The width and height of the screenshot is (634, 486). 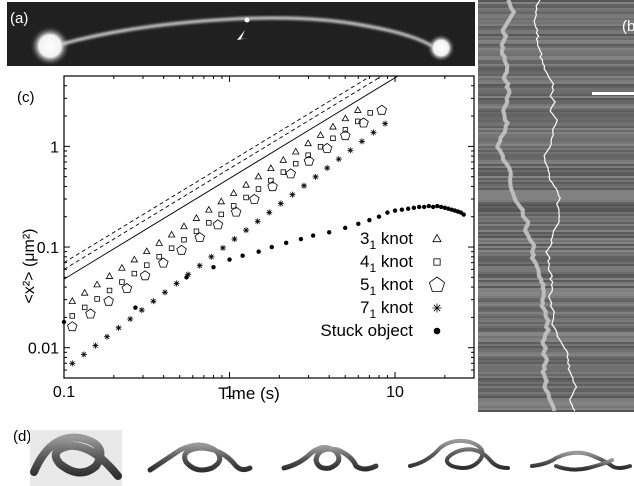 I want to click on y-tick-label: 1, so click(x=54, y=147).